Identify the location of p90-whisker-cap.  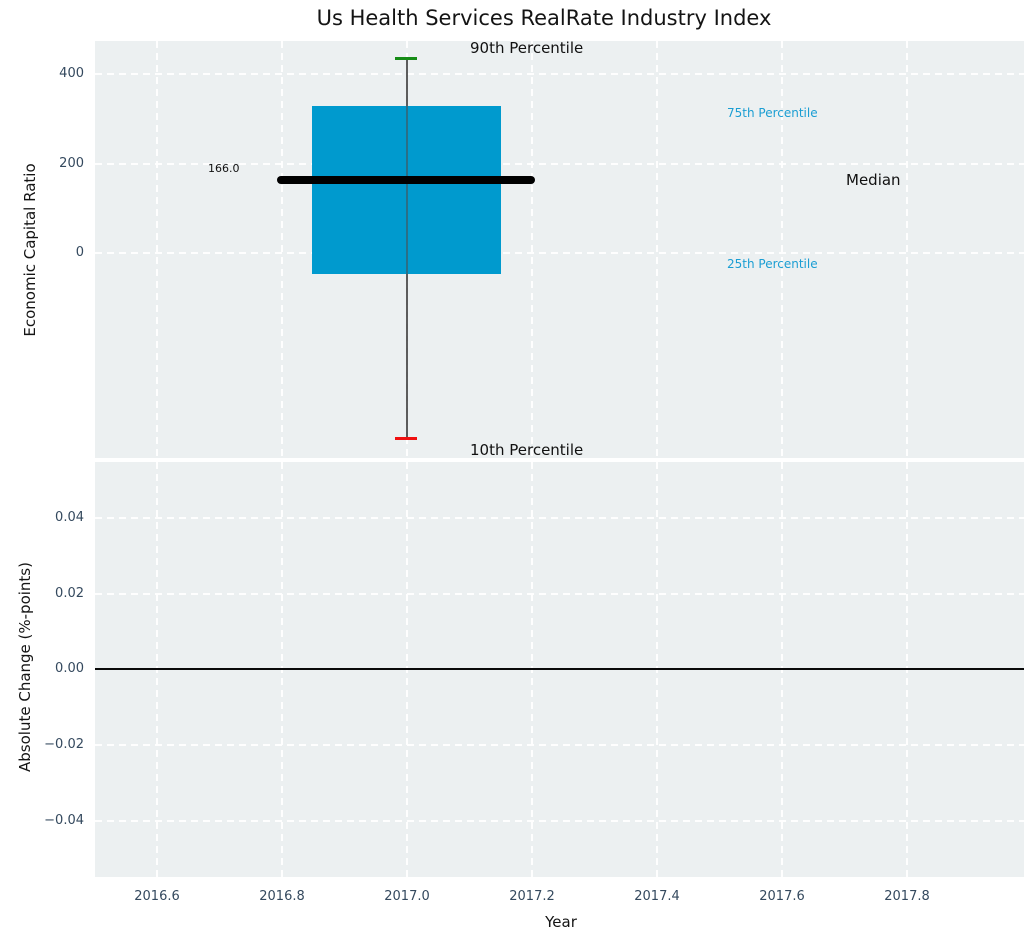
(406, 58).